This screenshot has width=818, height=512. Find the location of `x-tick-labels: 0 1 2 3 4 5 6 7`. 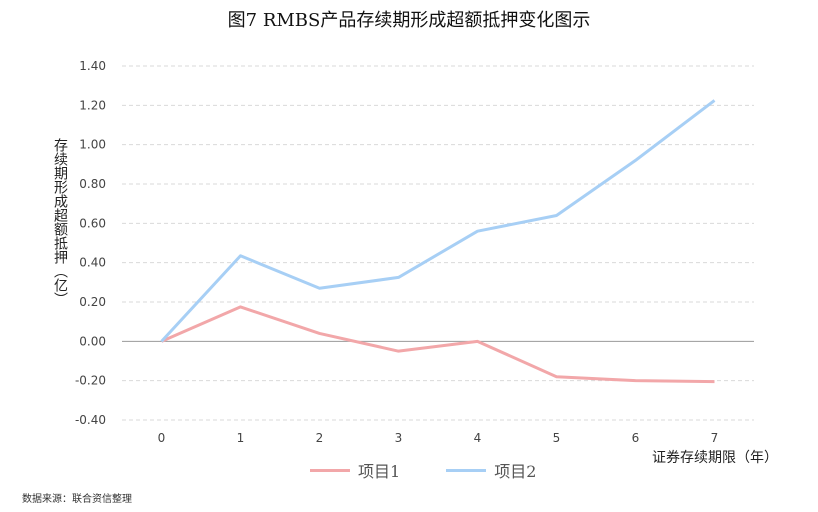

x-tick-labels: 0 1 2 3 4 5 6 7 is located at coordinates (438, 438).